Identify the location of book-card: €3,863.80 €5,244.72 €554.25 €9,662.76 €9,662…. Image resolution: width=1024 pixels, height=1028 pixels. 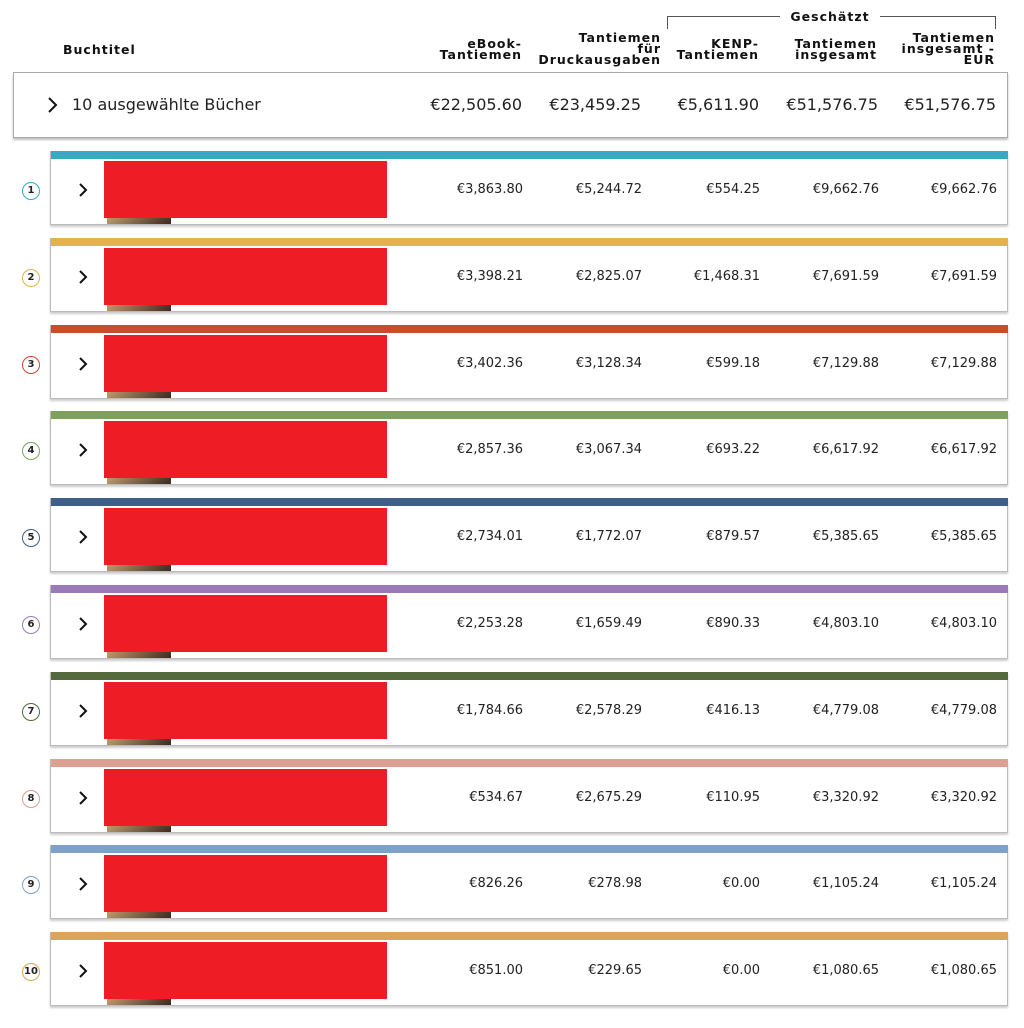
(529, 188).